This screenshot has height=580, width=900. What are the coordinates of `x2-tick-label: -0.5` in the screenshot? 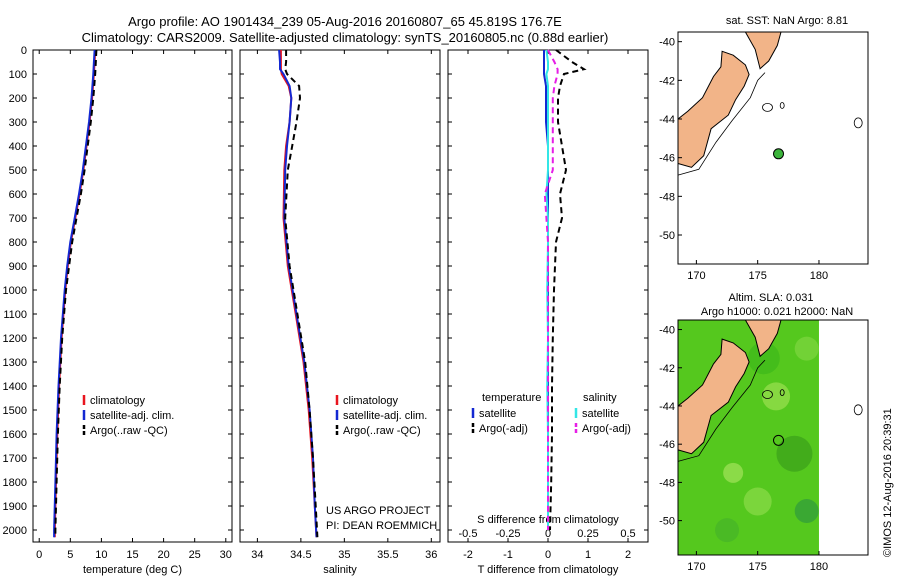 It's located at (468, 534).